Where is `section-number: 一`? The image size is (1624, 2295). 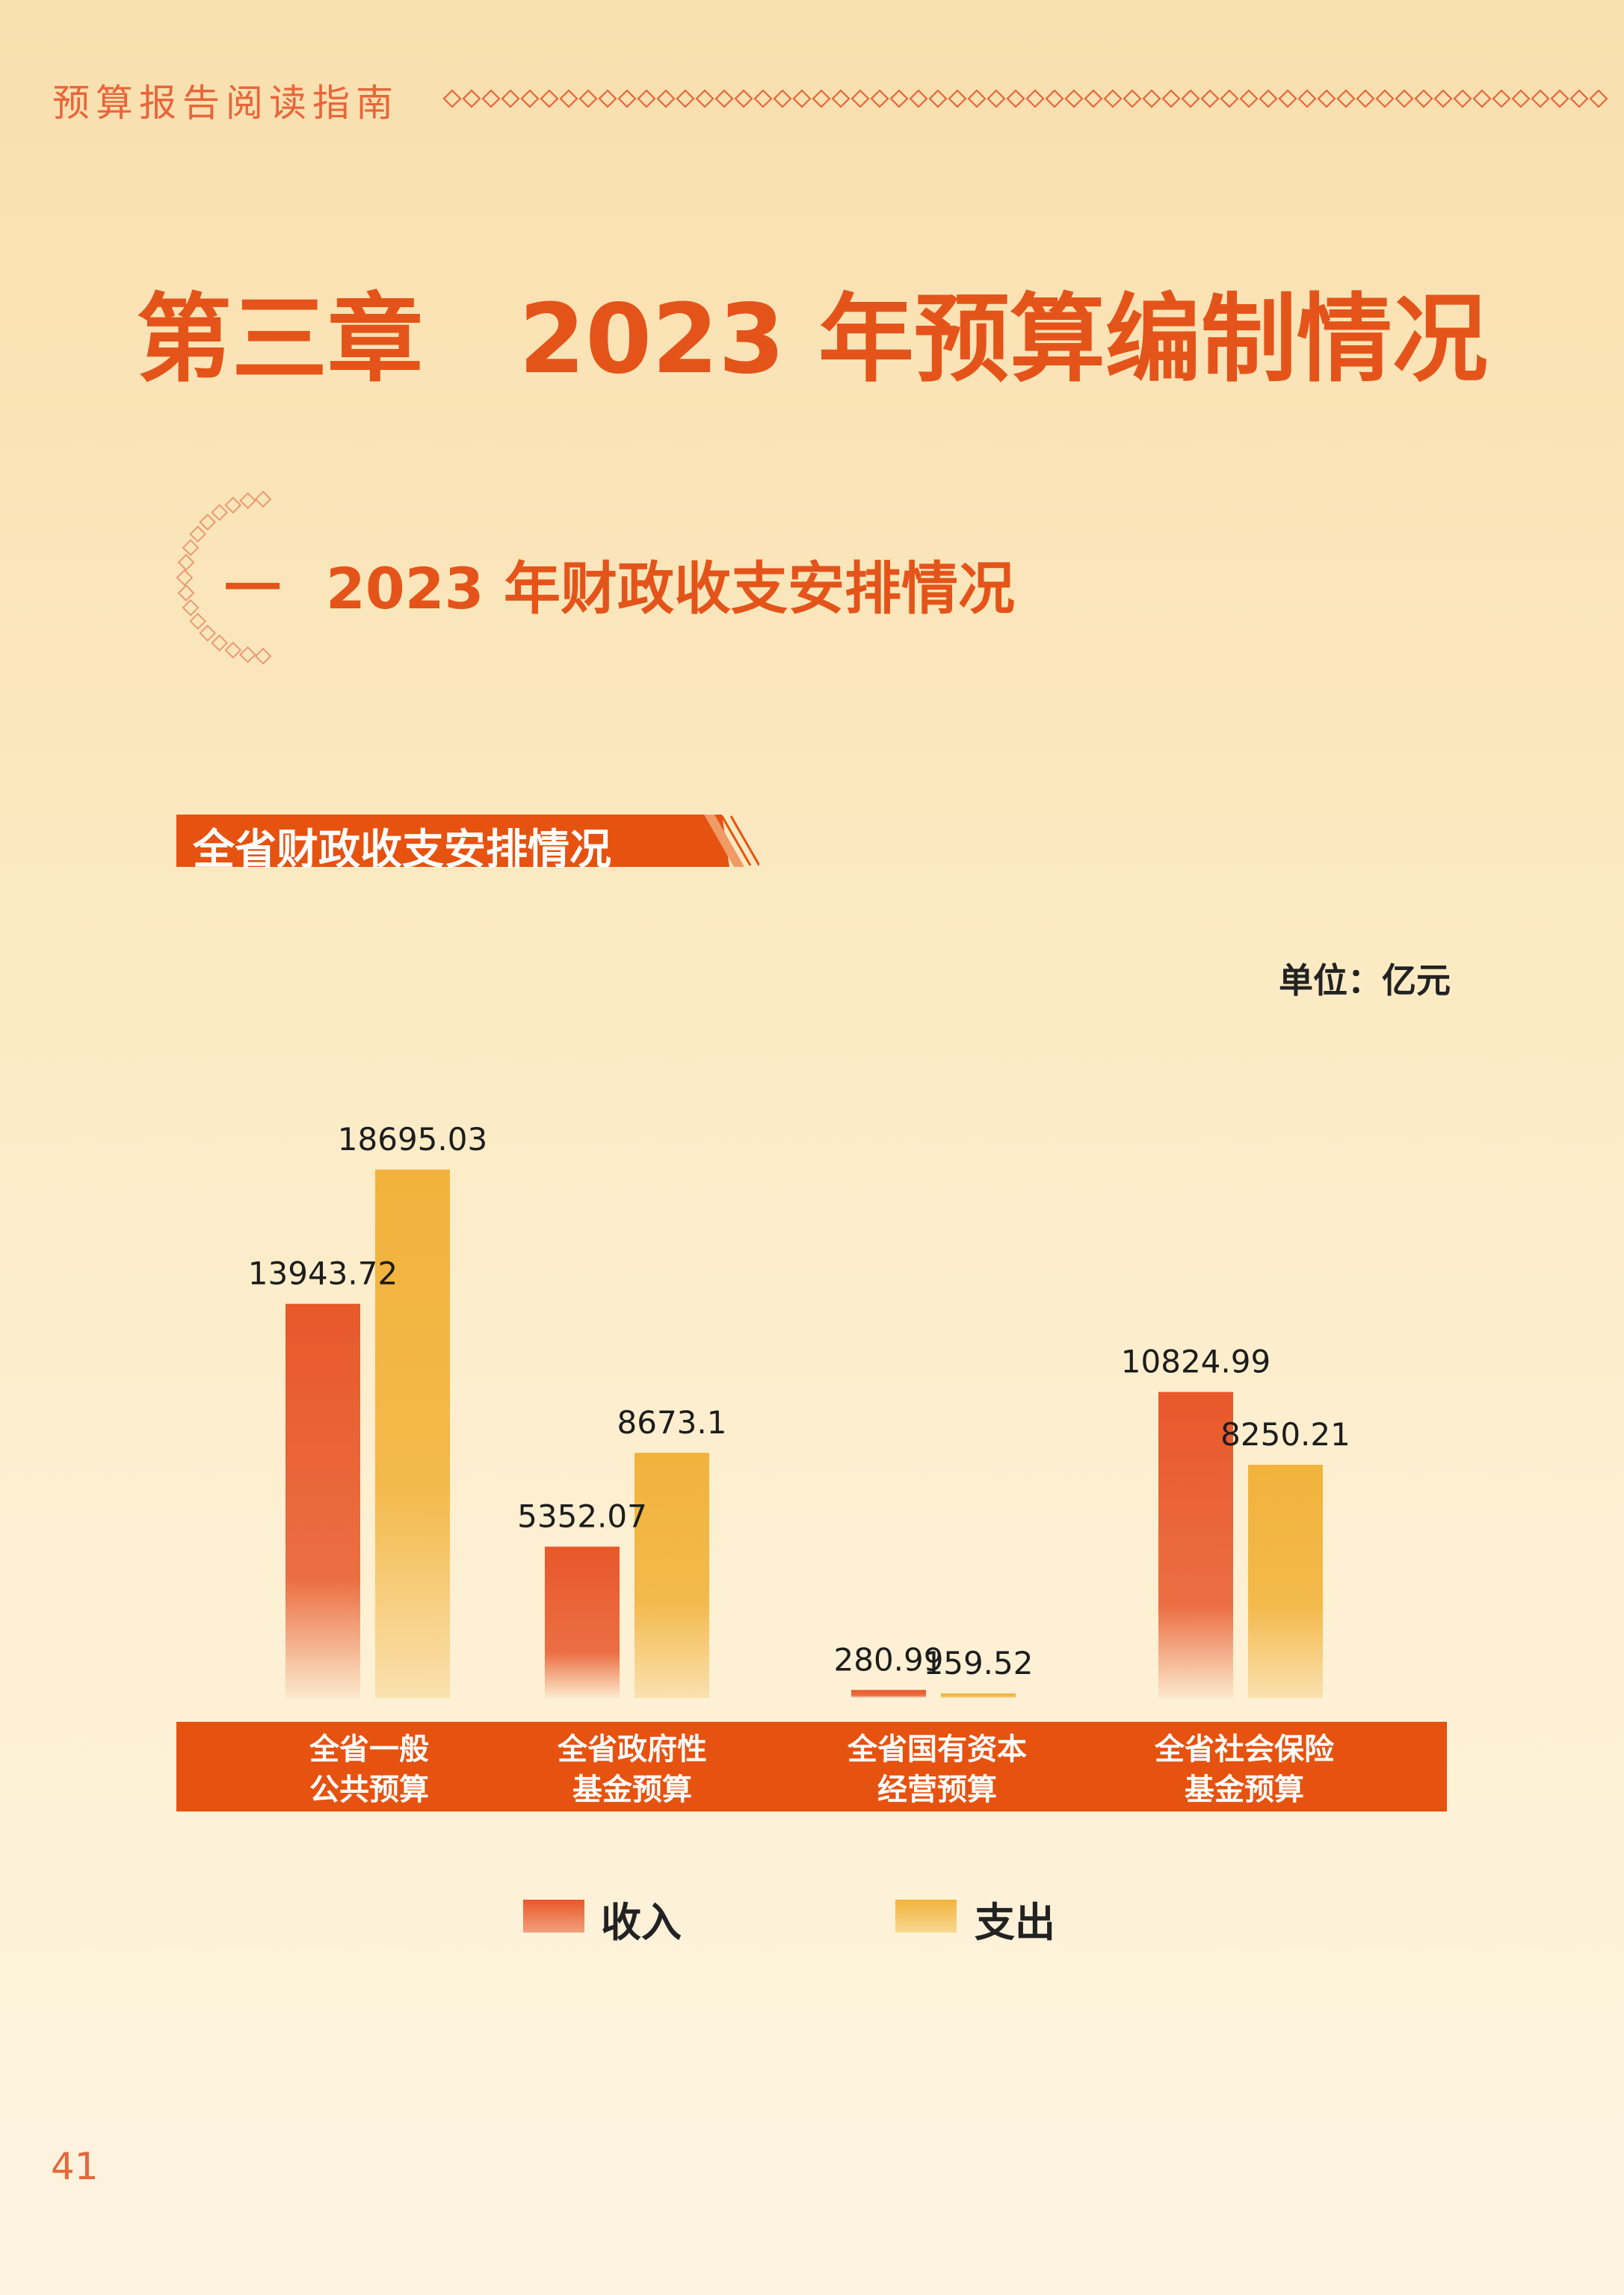
section-number: 一 is located at coordinates (252, 588).